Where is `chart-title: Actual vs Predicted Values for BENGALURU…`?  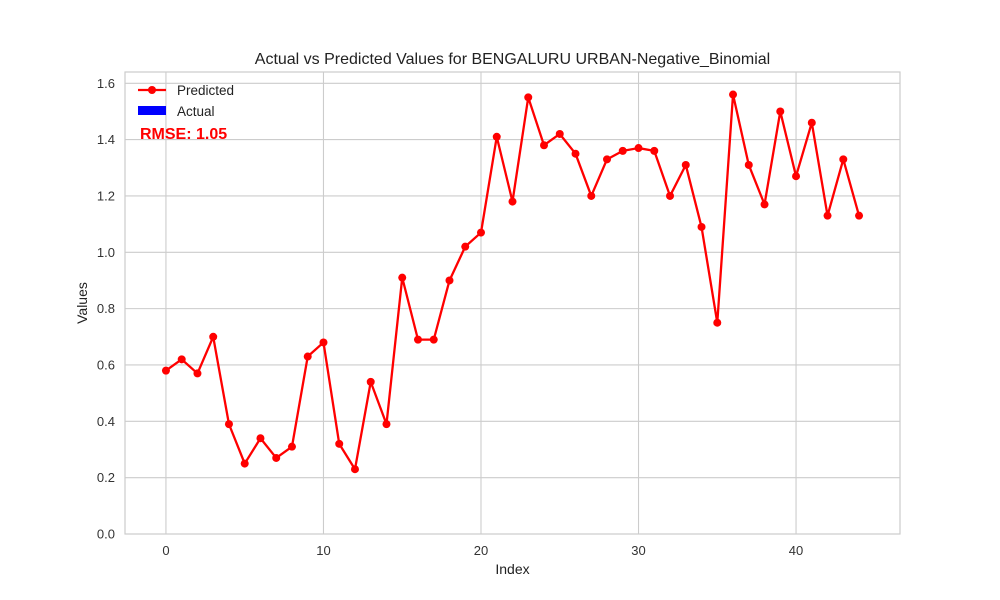
chart-title: Actual vs Predicted Values for BENGALURU… is located at coordinates (512, 59).